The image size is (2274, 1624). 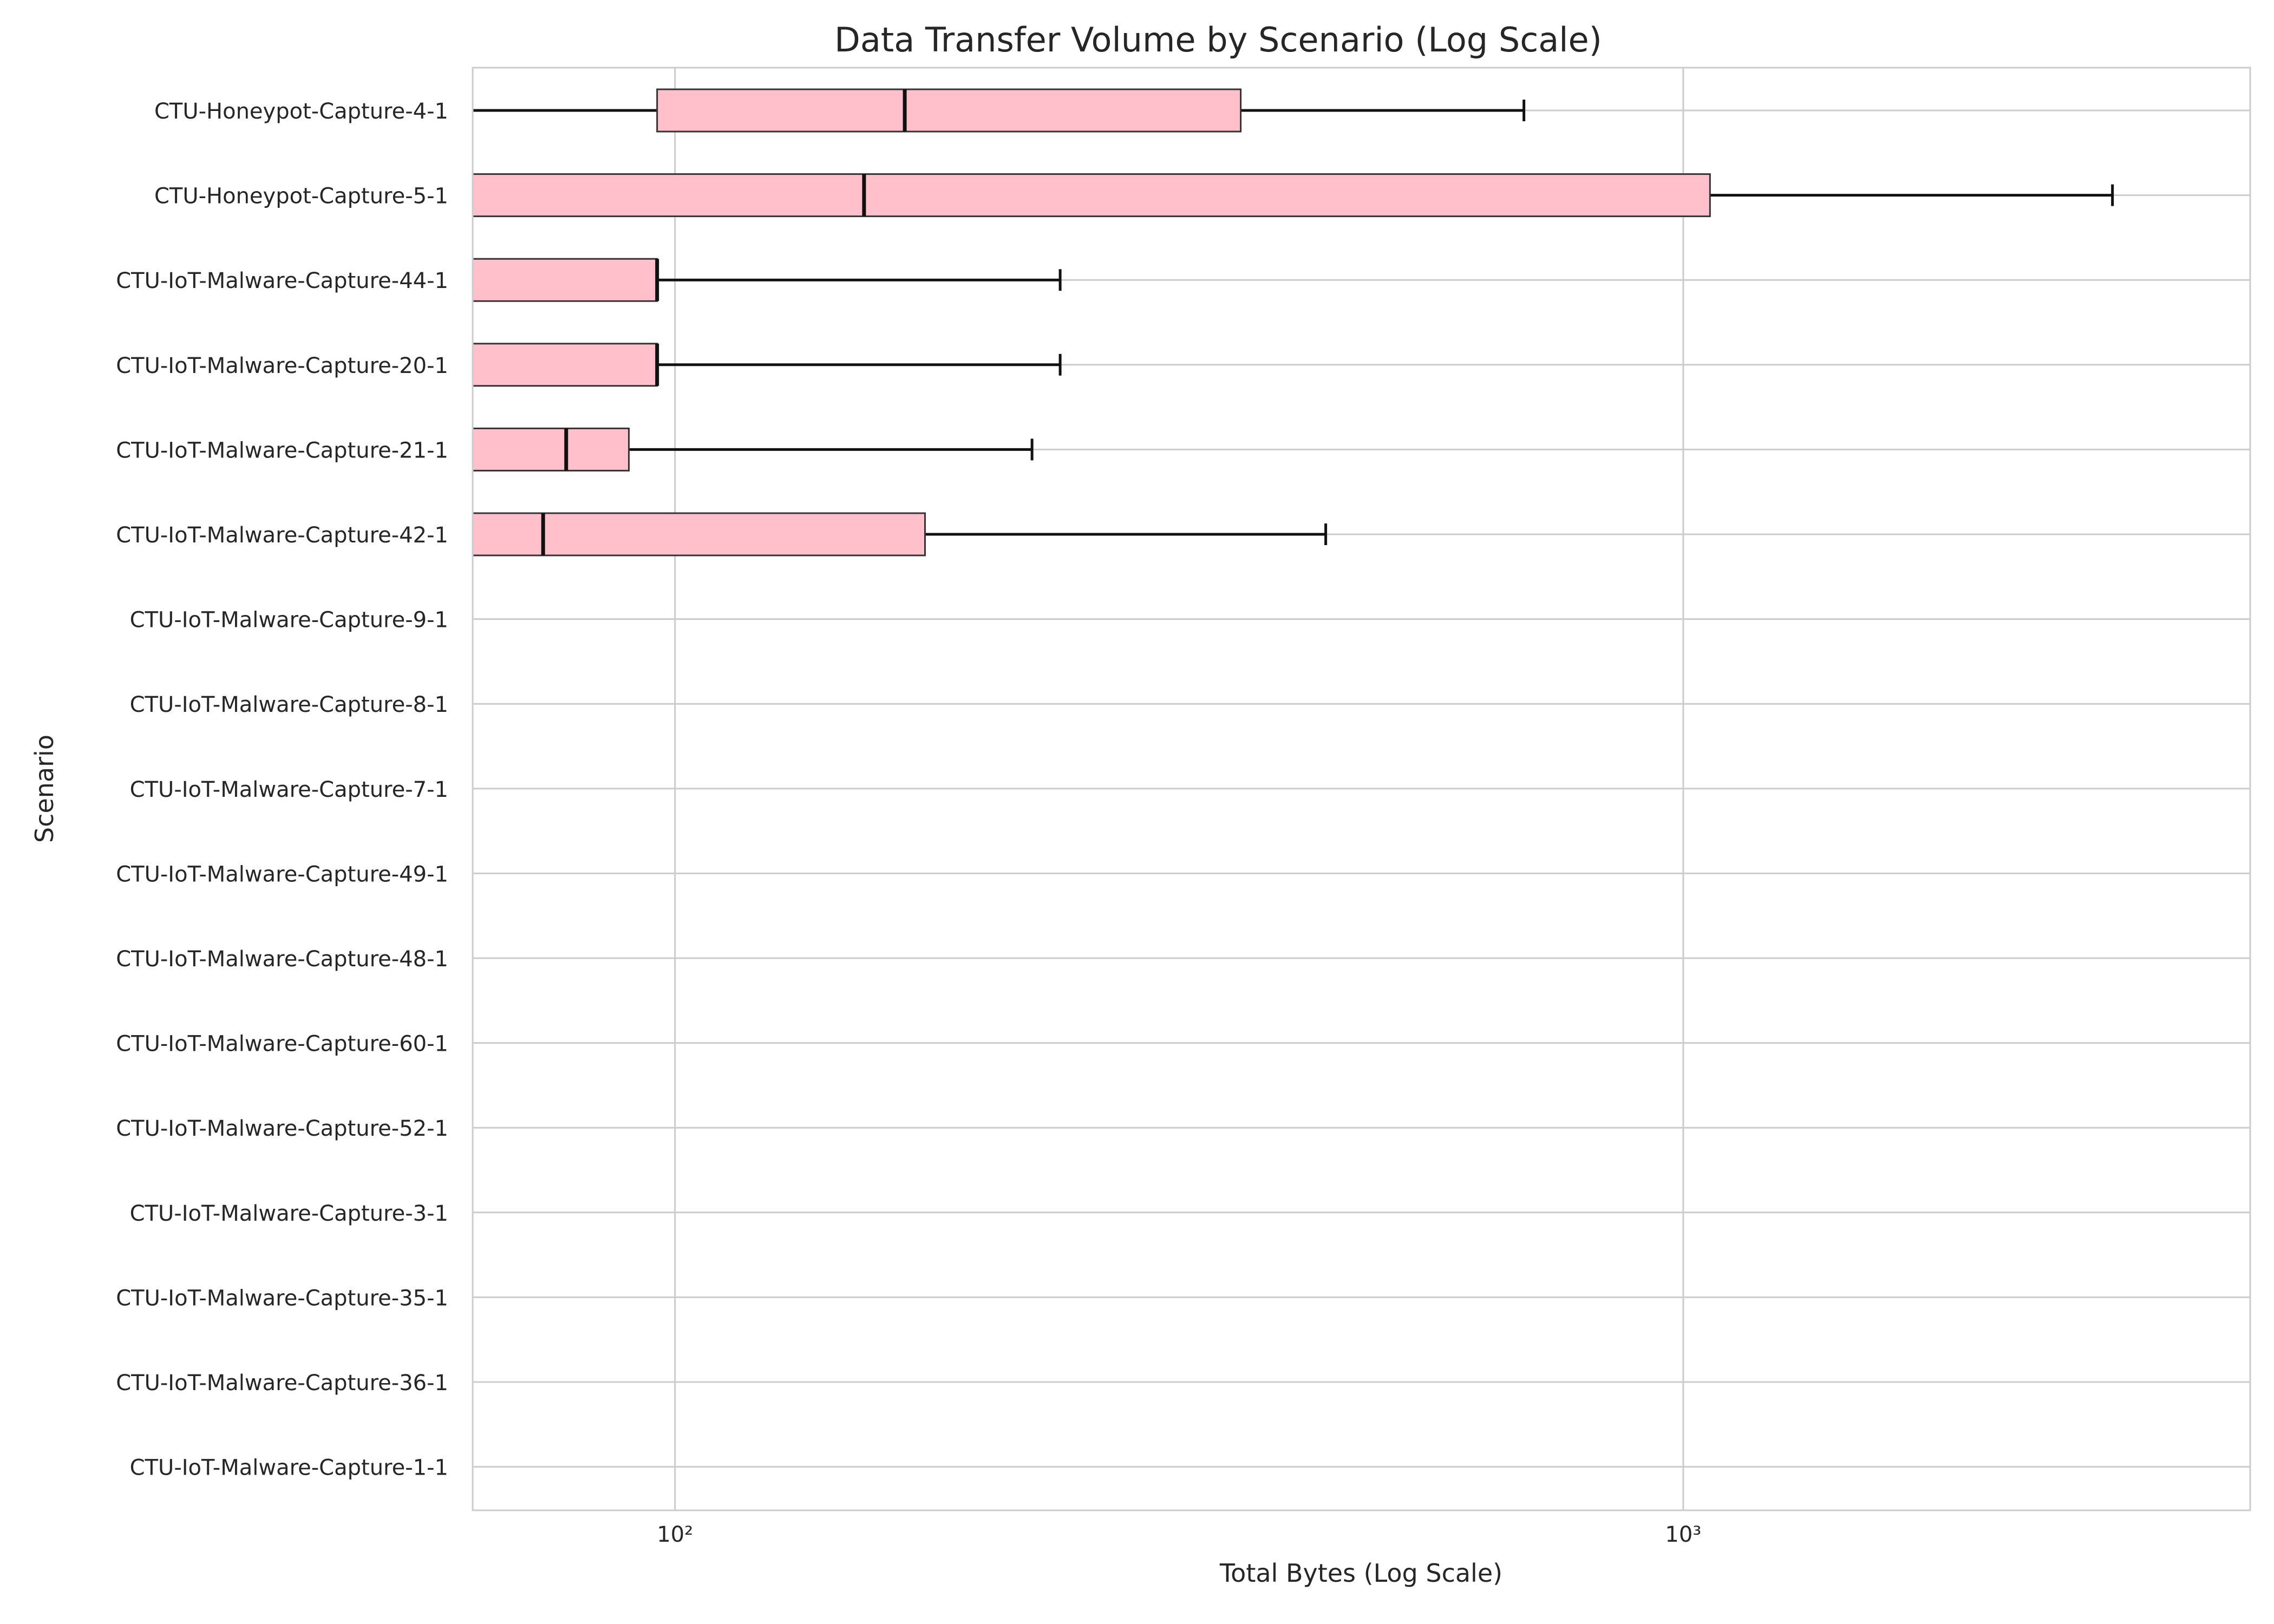 What do you see at coordinates (282, 365) in the screenshot?
I see `y-tick-label: CTU-IoT-Malware-Capture-20-1` at bounding box center [282, 365].